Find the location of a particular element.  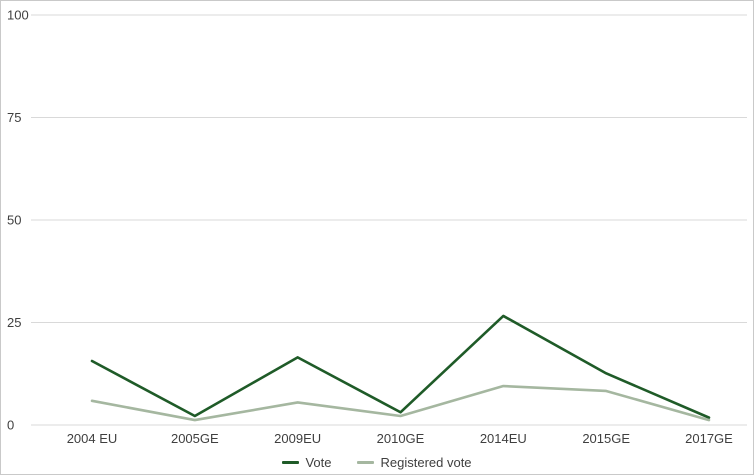

y-axis-tick-label: 100 is located at coordinates (18, 15).